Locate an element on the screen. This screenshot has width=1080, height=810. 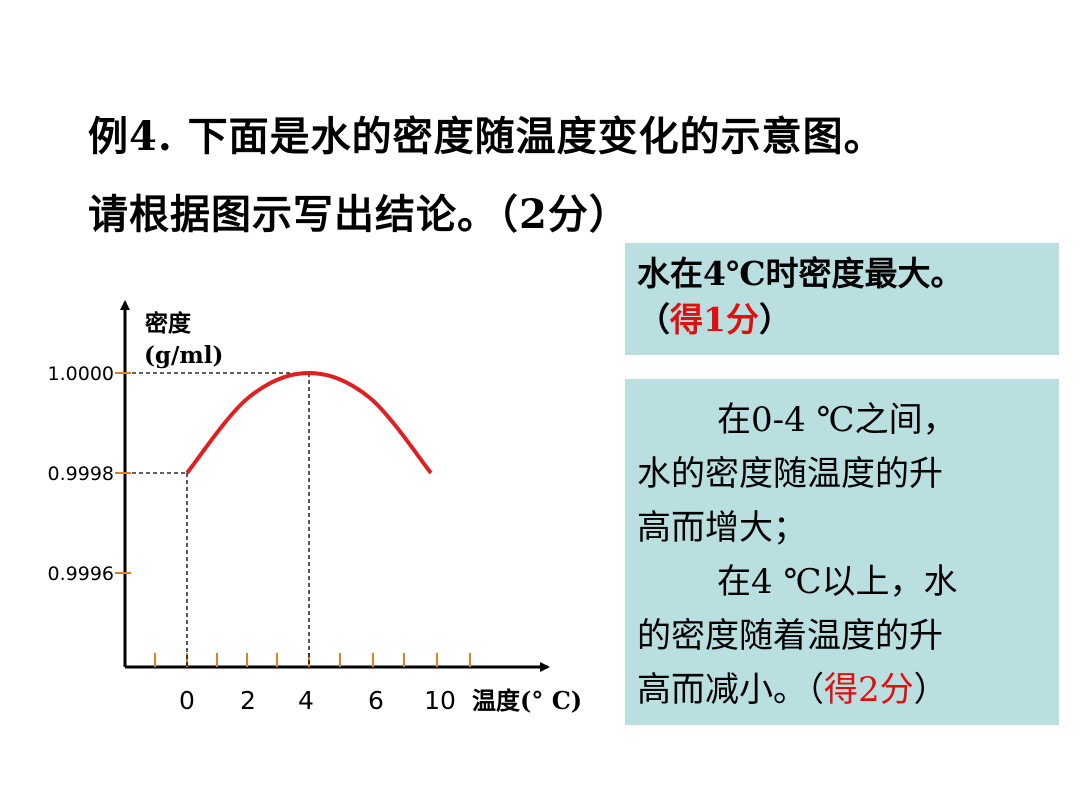
y-ticks: 1.0000 0.9998 0.9996 is located at coordinates (89, 474).